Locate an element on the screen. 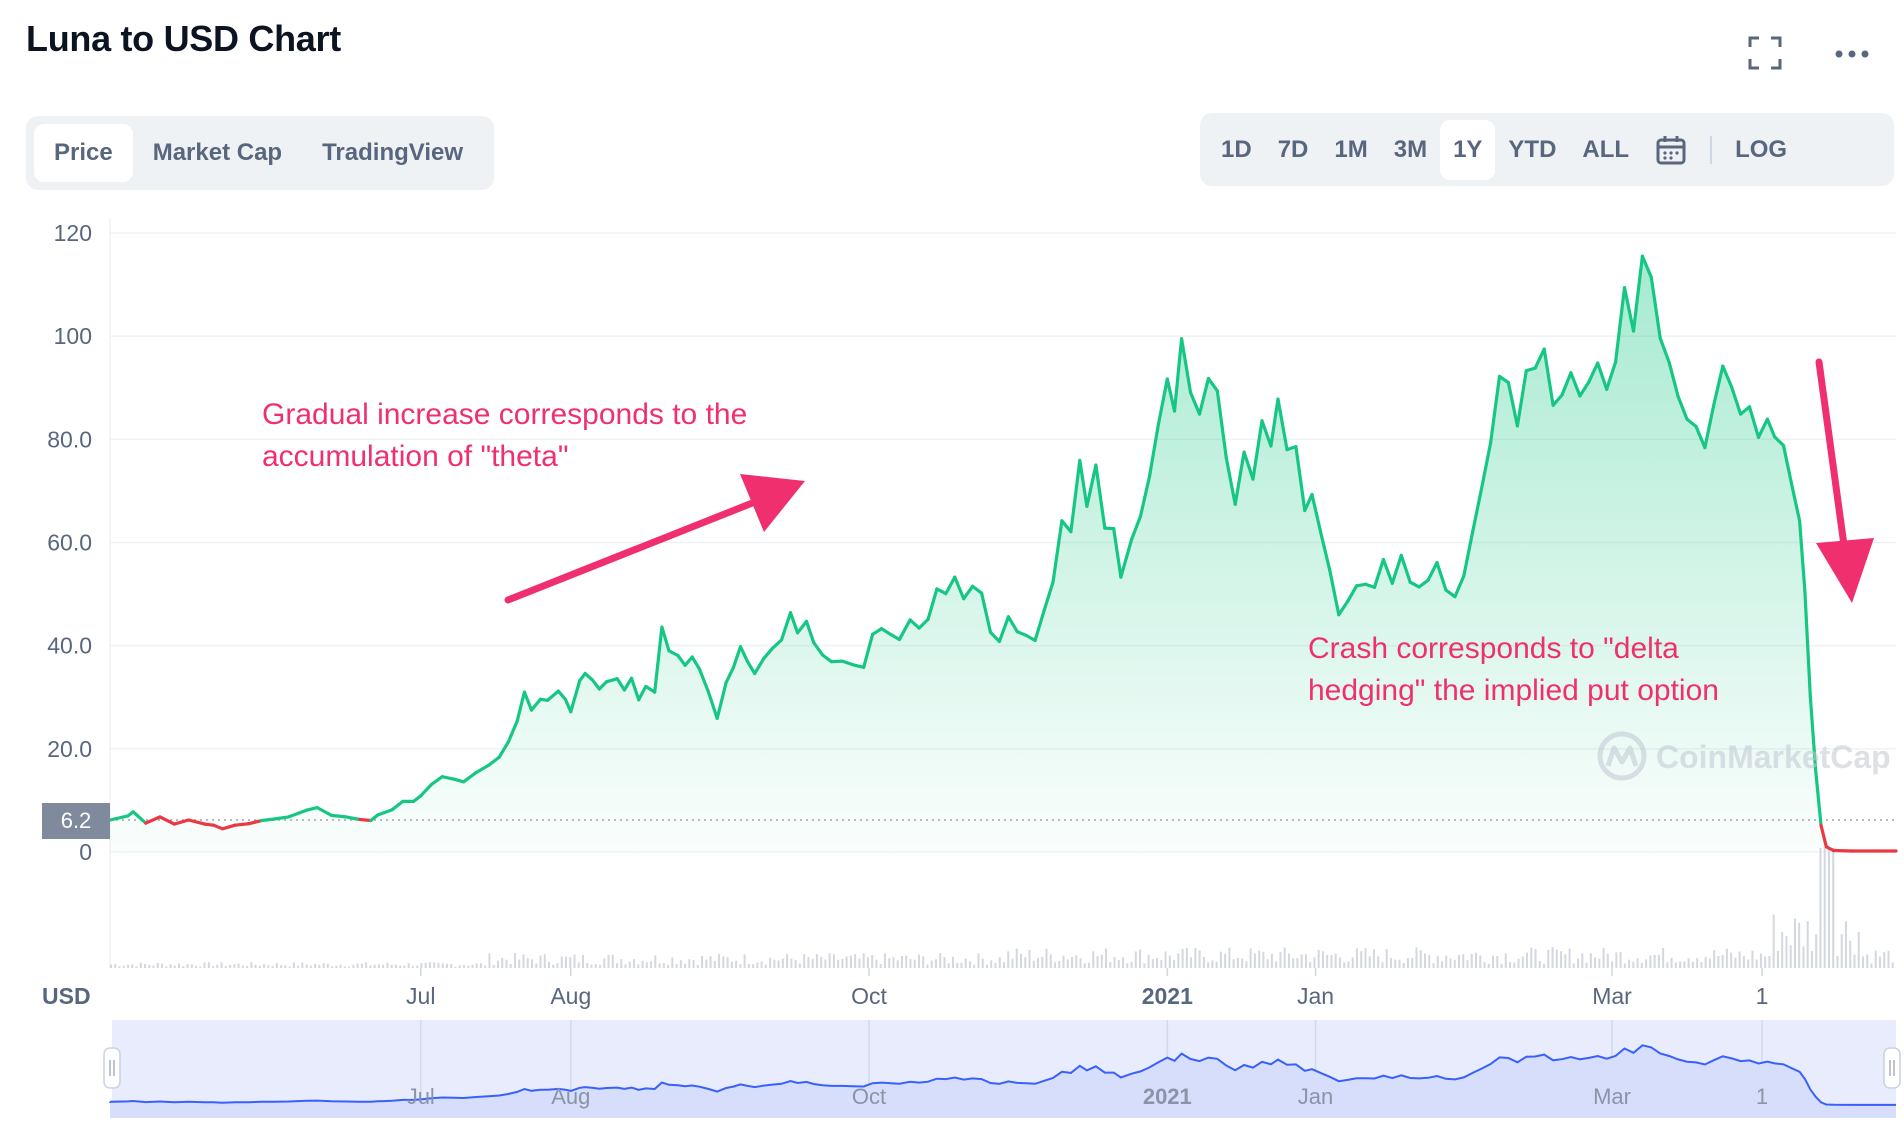 This screenshot has height=1138, width=1904. tab-price: Price is located at coordinates (83, 153).